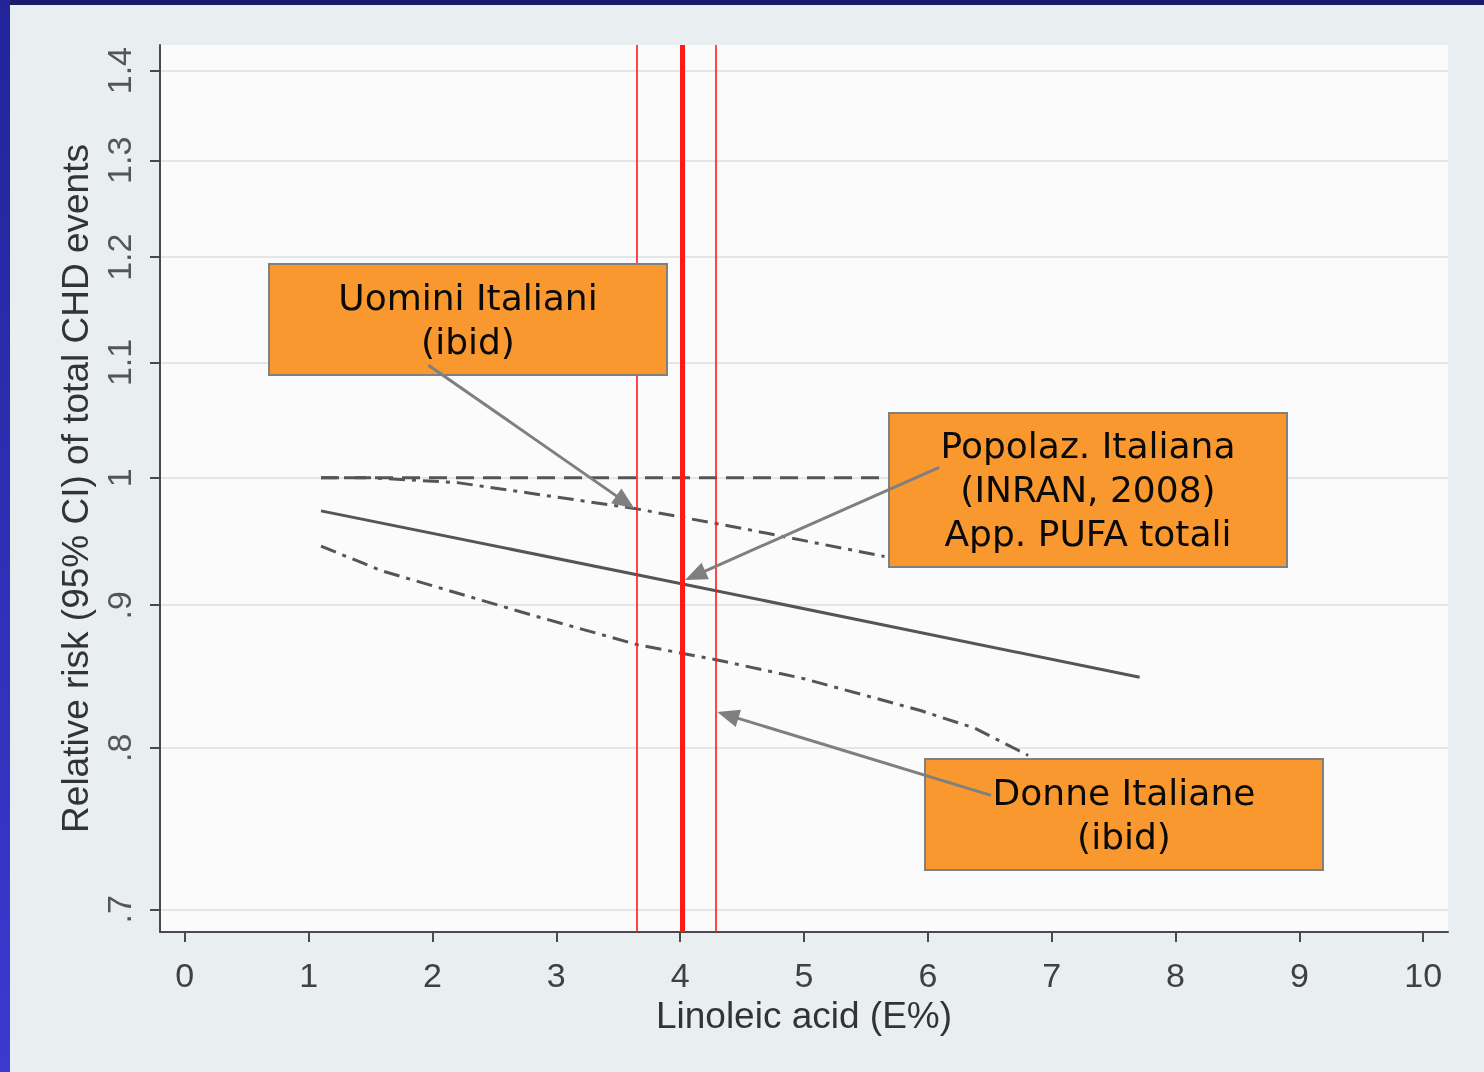 This screenshot has height=1072, width=1484. Describe the element at coordinates (1423, 975) in the screenshot. I see `x-tick-label: 10` at that location.